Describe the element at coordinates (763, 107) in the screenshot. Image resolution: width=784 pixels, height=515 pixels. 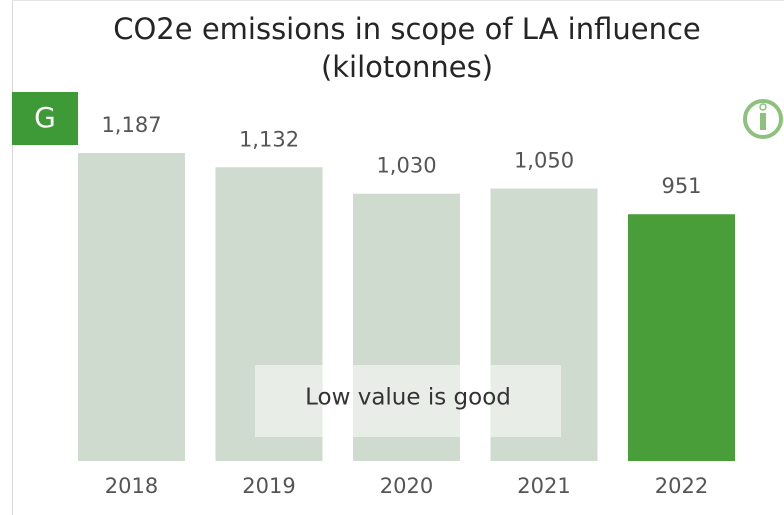
I see `info-dot` at that location.